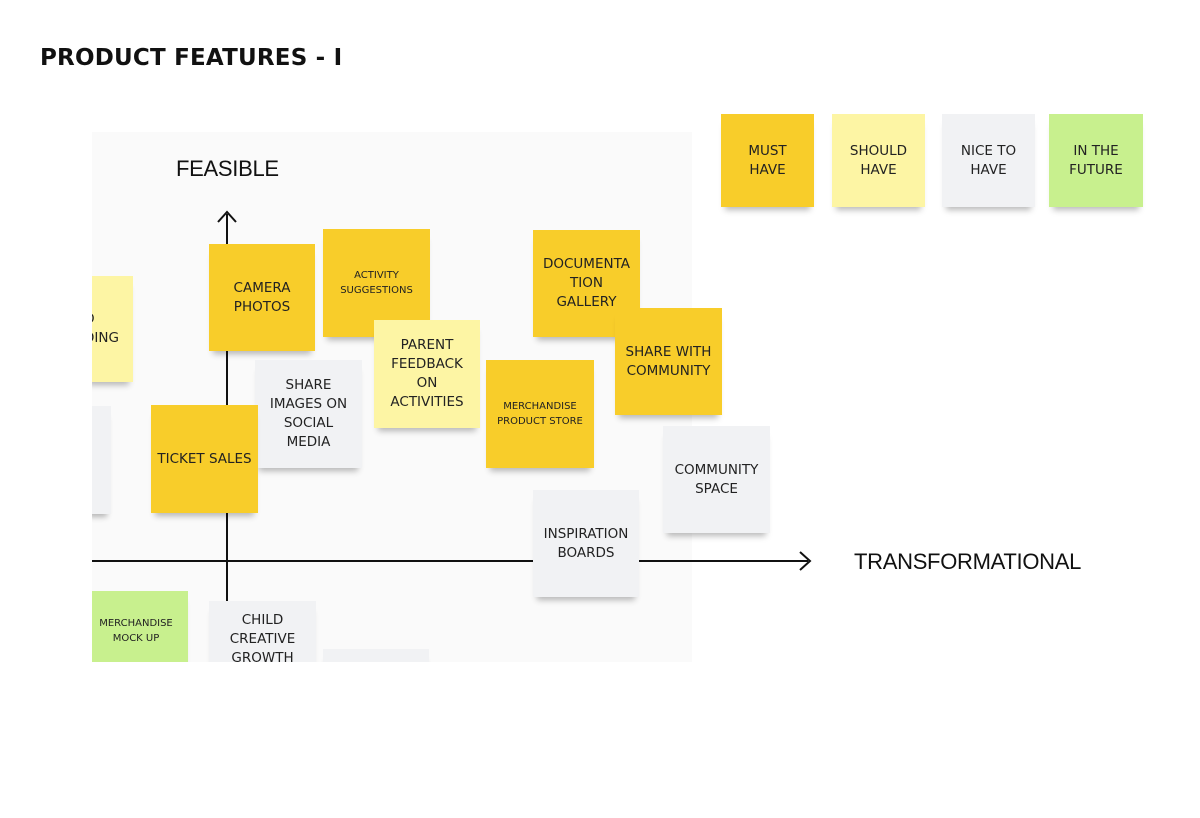  What do you see at coordinates (878, 160) in the screenshot?
I see `legend-should-have: SHOULD HAVE` at bounding box center [878, 160].